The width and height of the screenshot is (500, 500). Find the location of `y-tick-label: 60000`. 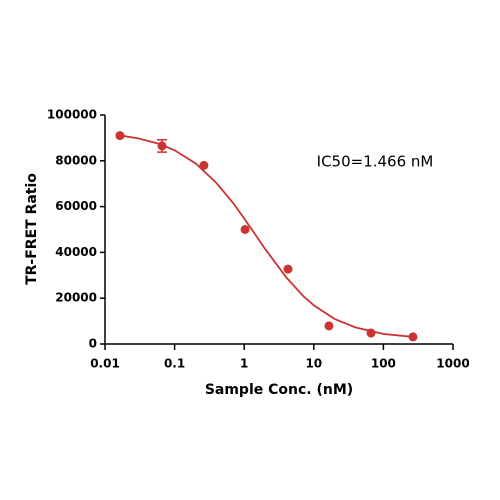

y-tick-label: 60000 is located at coordinates (76, 206).